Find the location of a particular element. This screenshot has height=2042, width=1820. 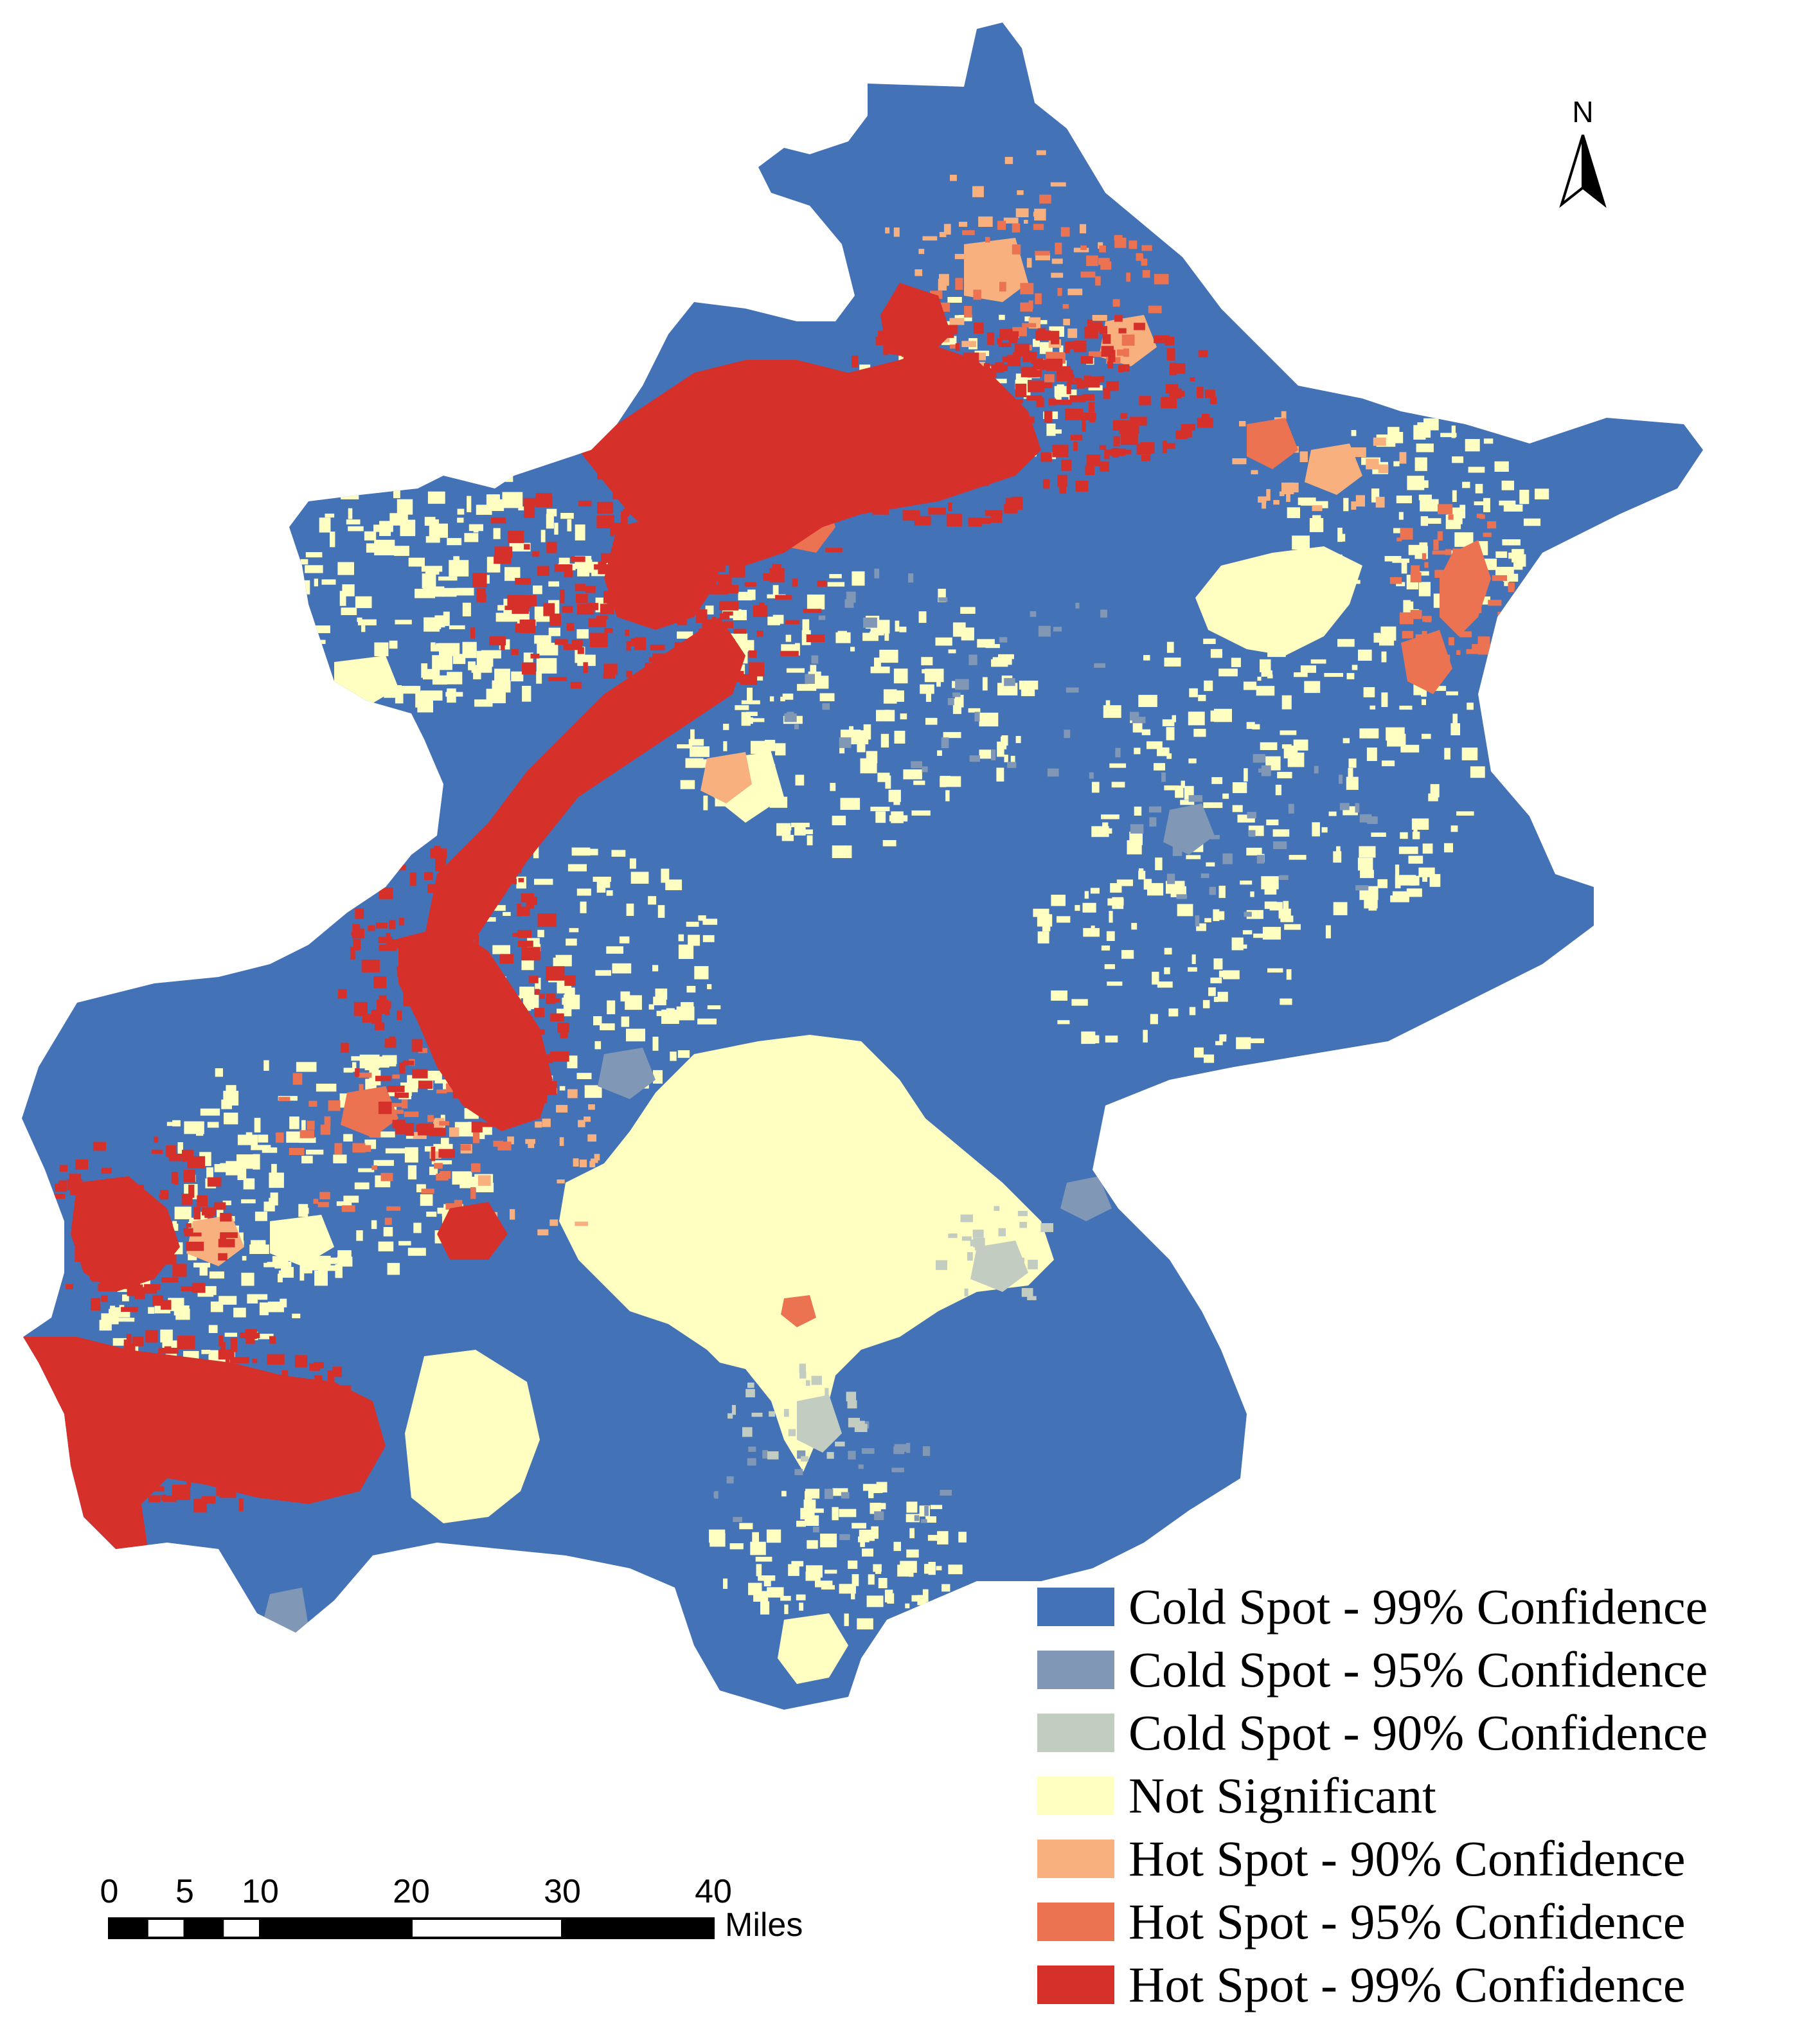

legend-swatch is located at coordinates (1075, 1796).